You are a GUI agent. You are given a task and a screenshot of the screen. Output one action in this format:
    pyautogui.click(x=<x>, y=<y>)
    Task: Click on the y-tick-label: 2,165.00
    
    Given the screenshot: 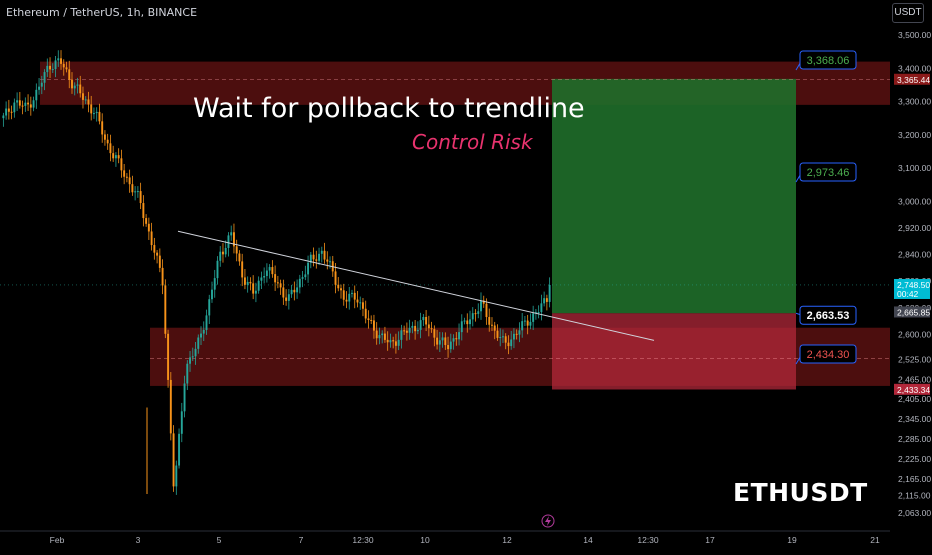 What is the action you would take?
    pyautogui.click(x=914, y=479)
    